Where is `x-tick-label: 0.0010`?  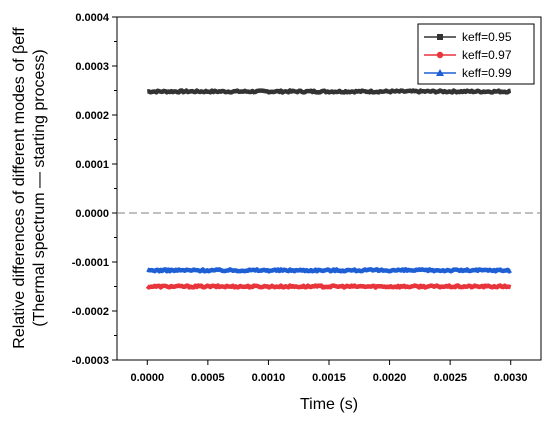
x-tick-label: 0.0010 is located at coordinates (269, 378).